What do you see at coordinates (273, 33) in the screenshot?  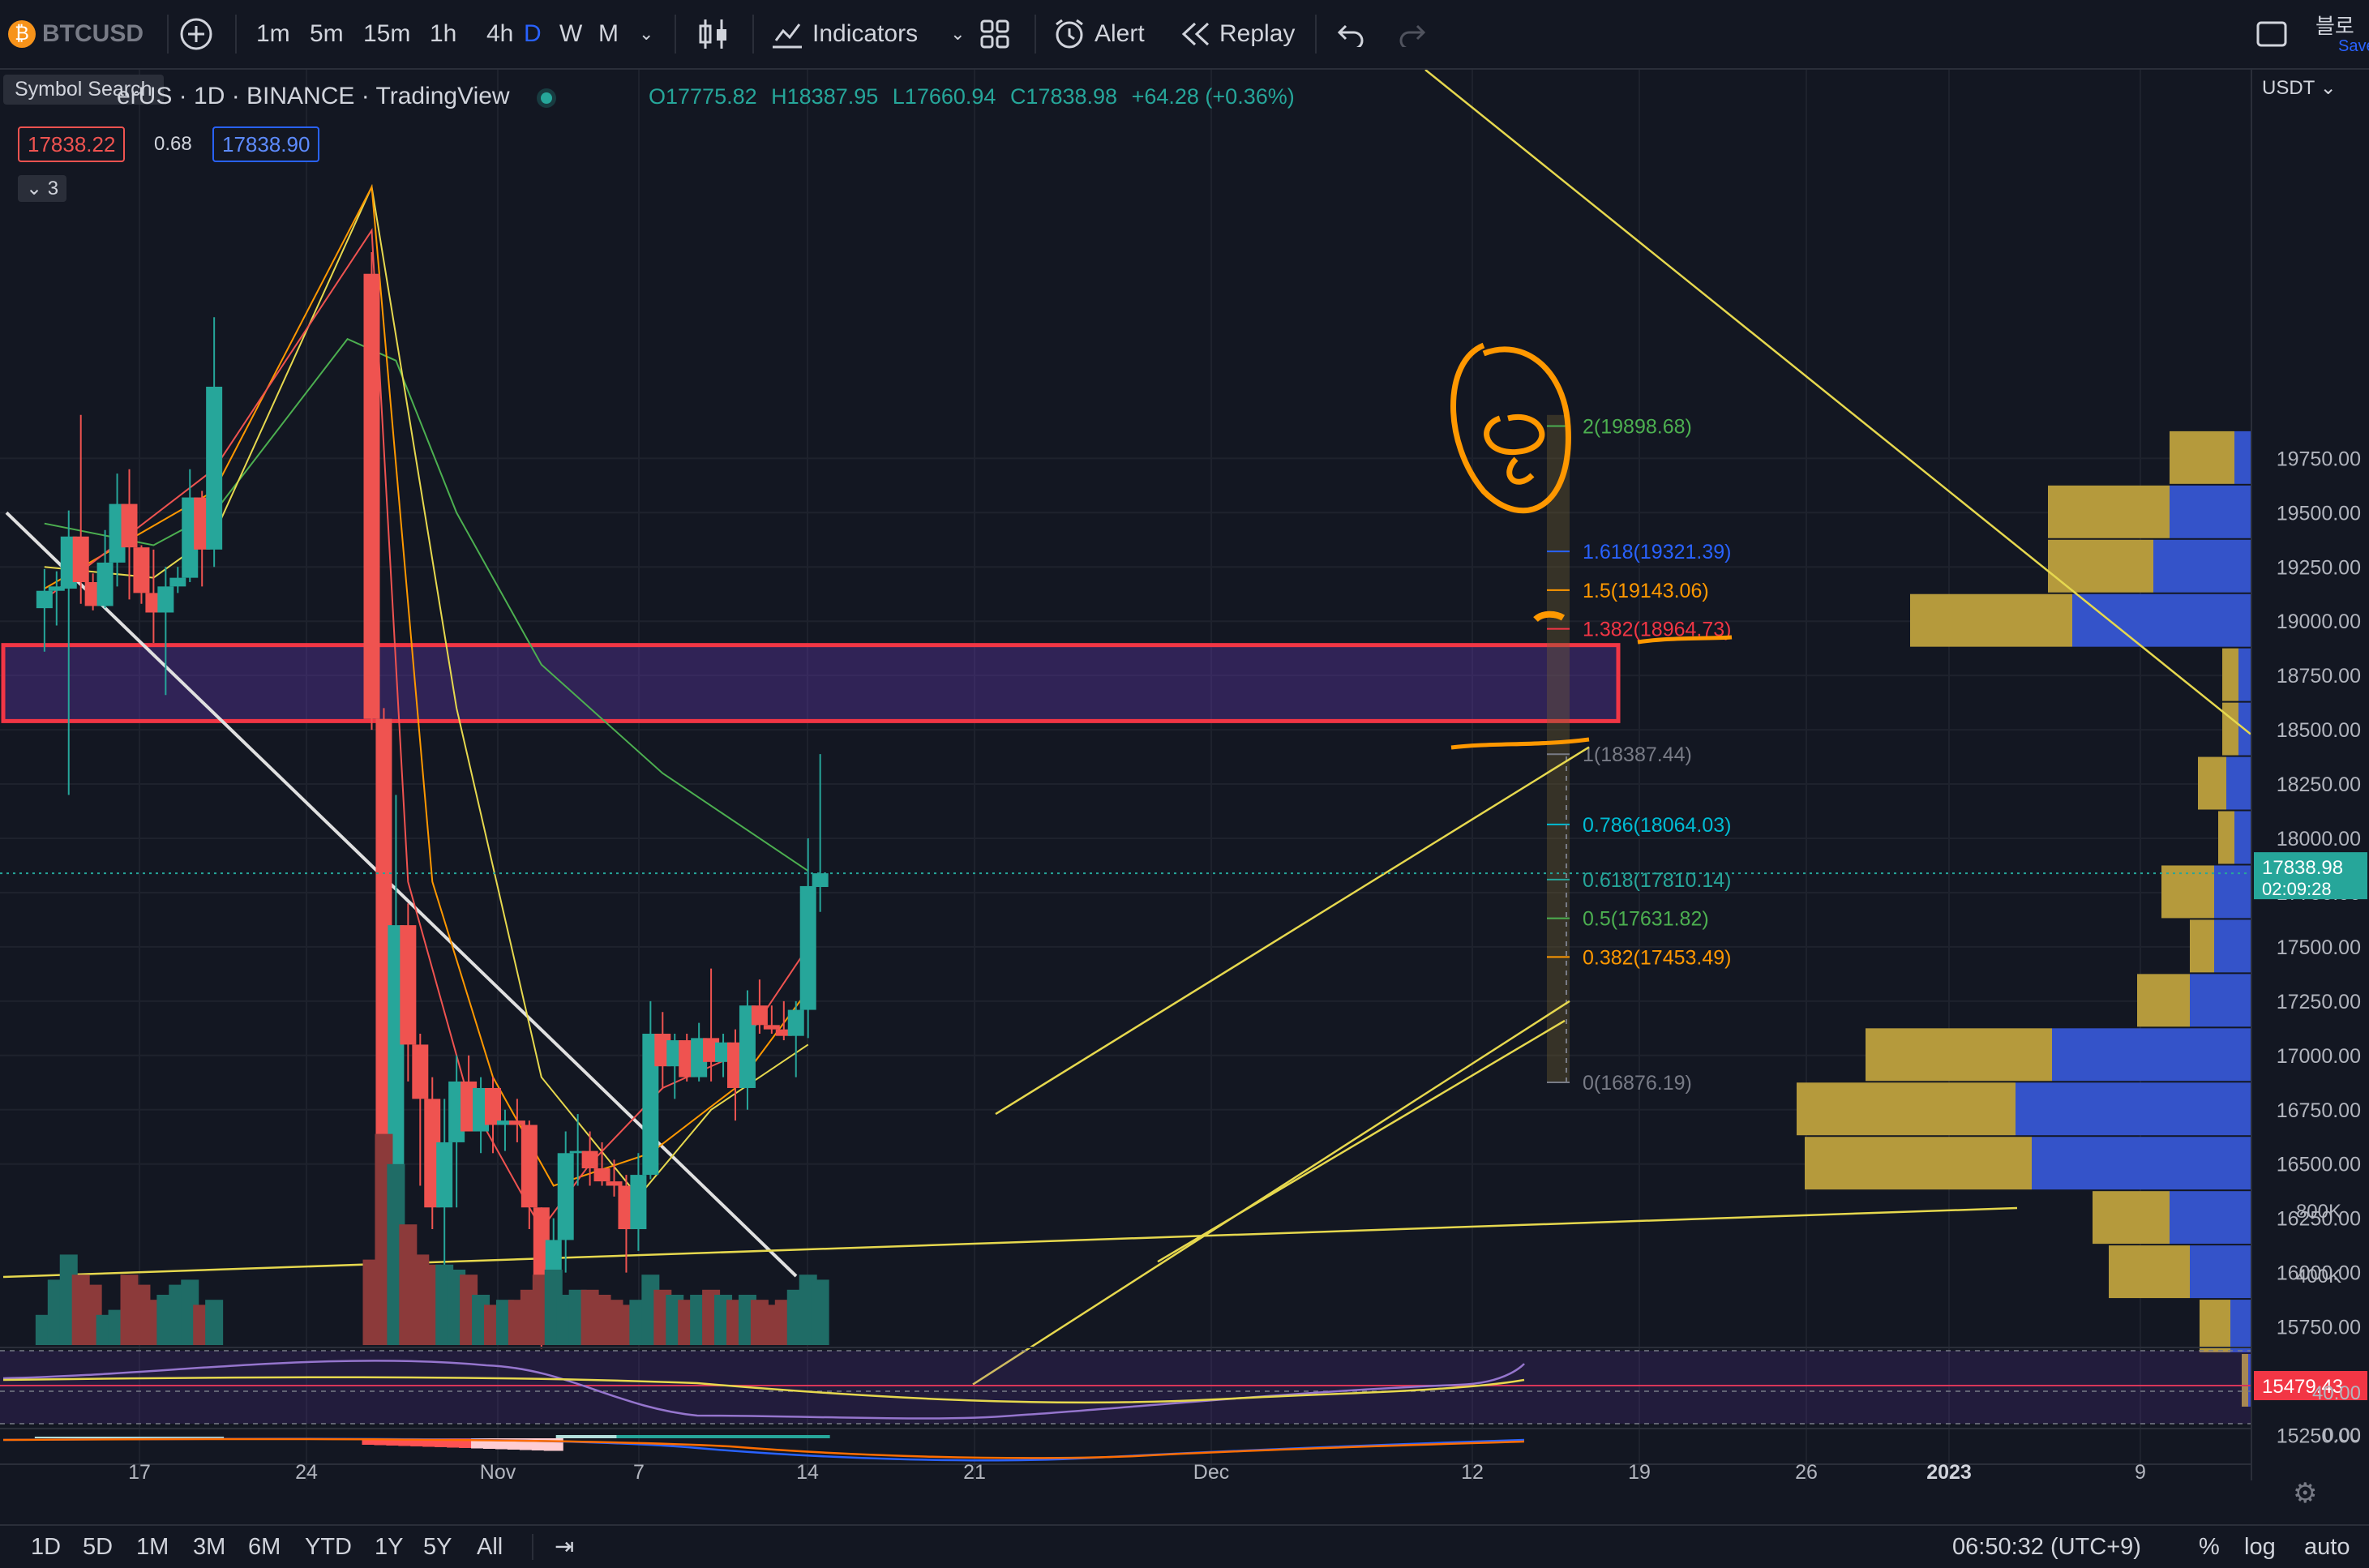 I see `interval-1m: 1m` at bounding box center [273, 33].